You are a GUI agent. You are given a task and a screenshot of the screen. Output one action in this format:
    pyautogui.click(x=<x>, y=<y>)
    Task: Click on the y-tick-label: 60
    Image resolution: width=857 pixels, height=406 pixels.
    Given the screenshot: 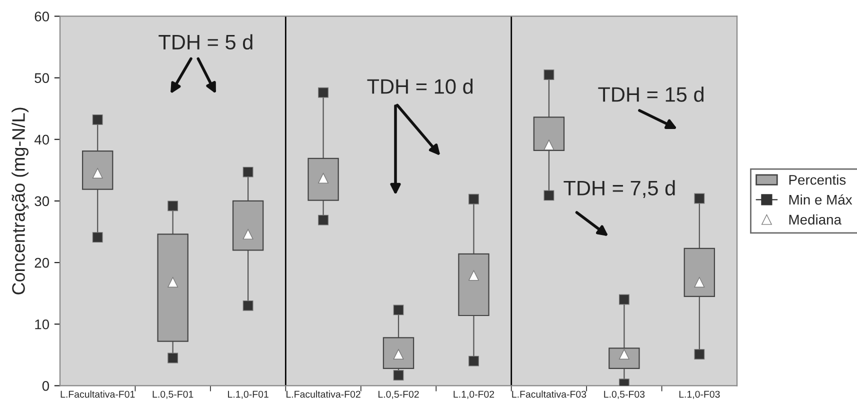 What is the action you would take?
    pyautogui.click(x=42, y=17)
    